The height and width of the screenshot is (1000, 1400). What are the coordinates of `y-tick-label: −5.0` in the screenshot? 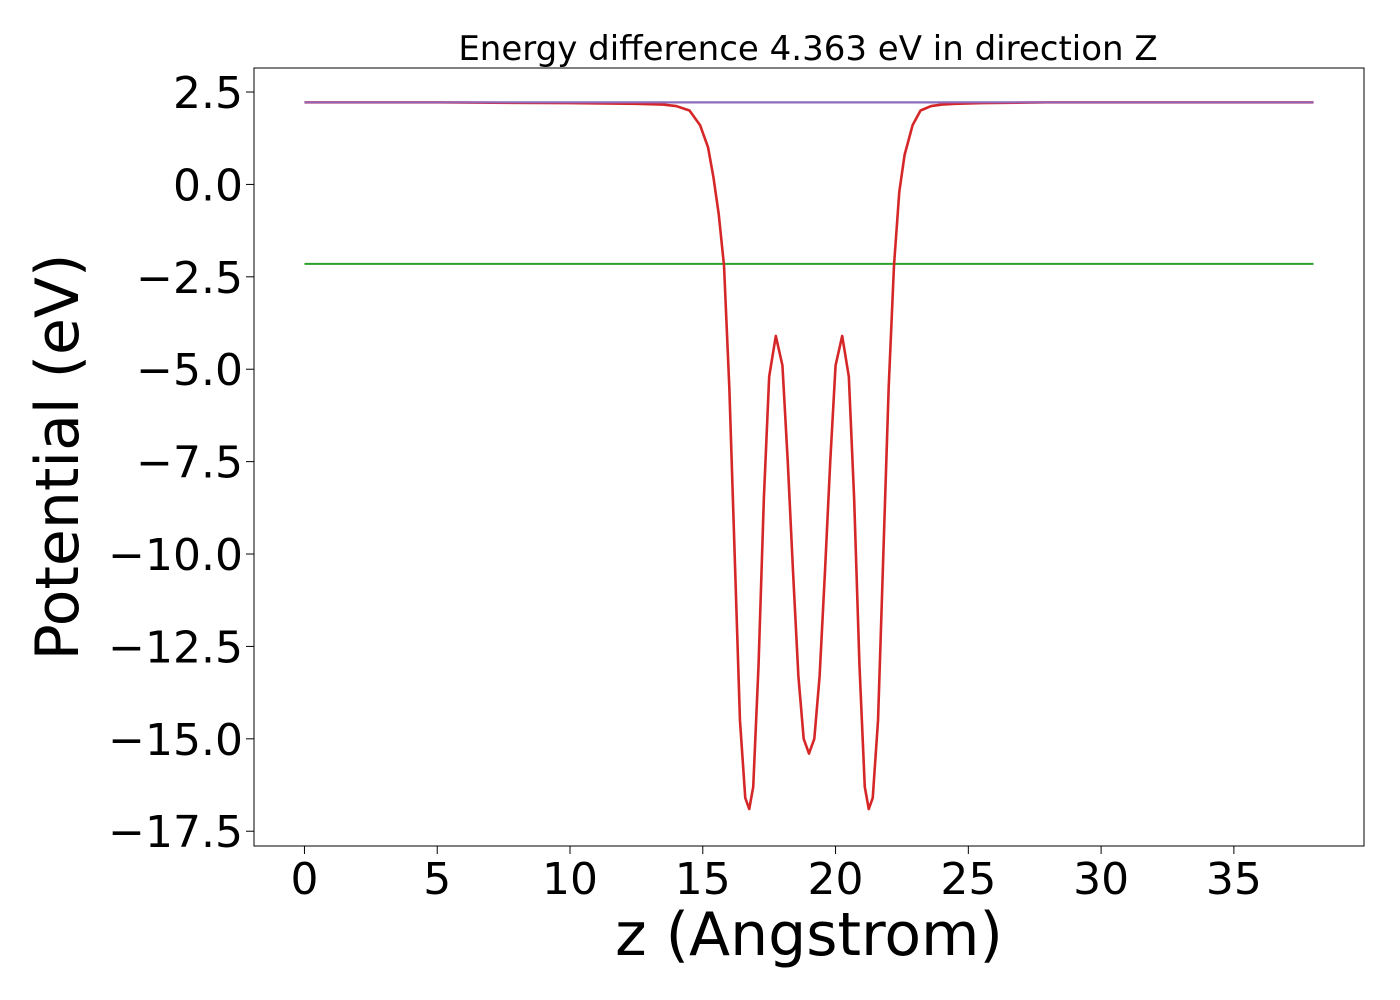 It's located at (189, 370).